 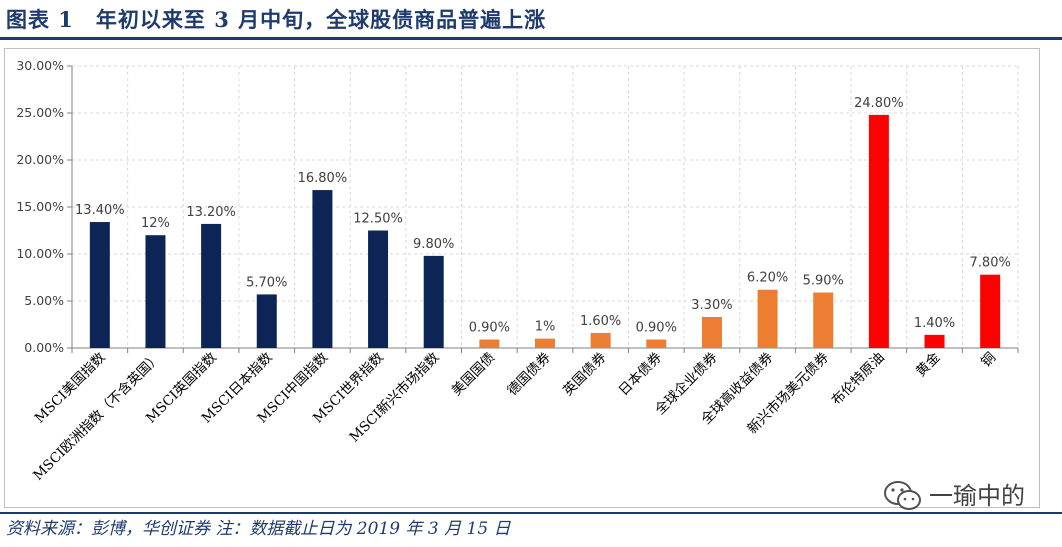 What do you see at coordinates (323, 178) in the screenshot?
I see `data-label: 16.80%` at bounding box center [323, 178].